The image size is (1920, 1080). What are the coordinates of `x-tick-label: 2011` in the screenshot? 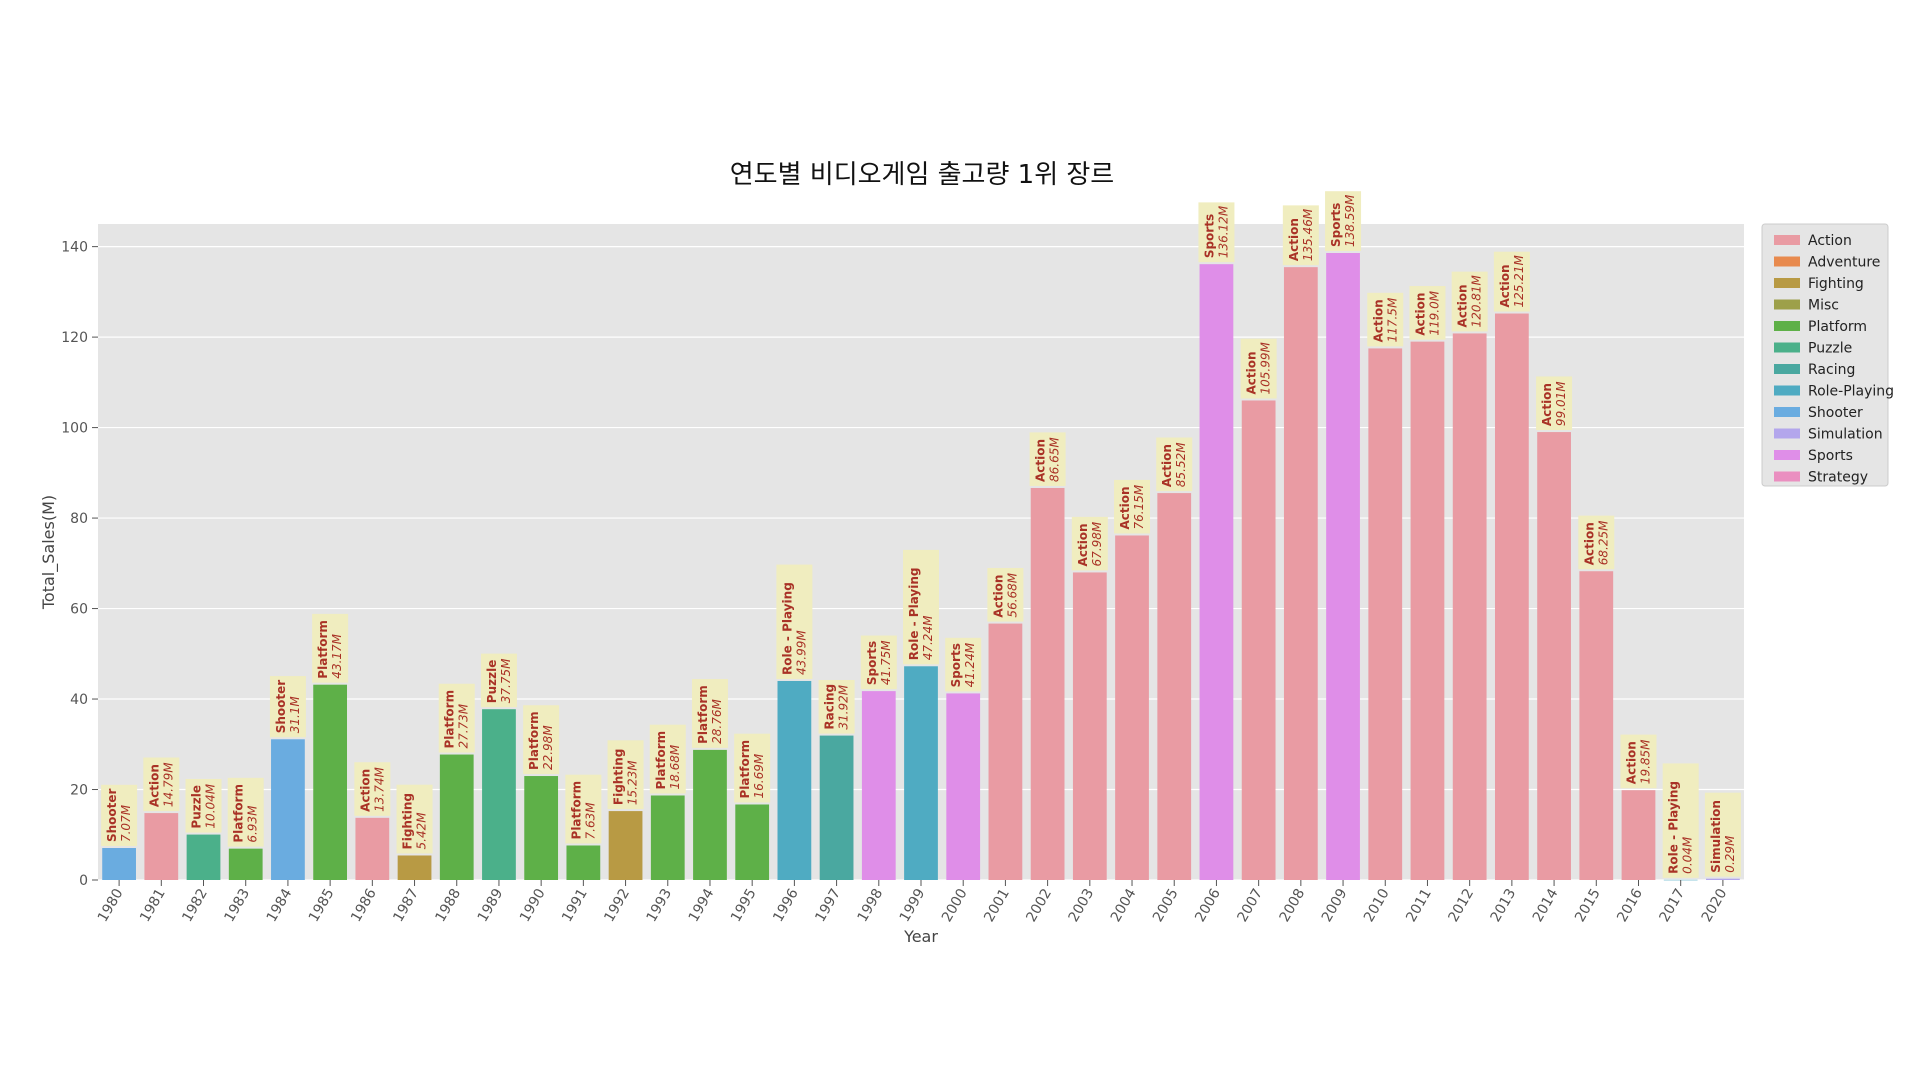 It's located at (1419, 905).